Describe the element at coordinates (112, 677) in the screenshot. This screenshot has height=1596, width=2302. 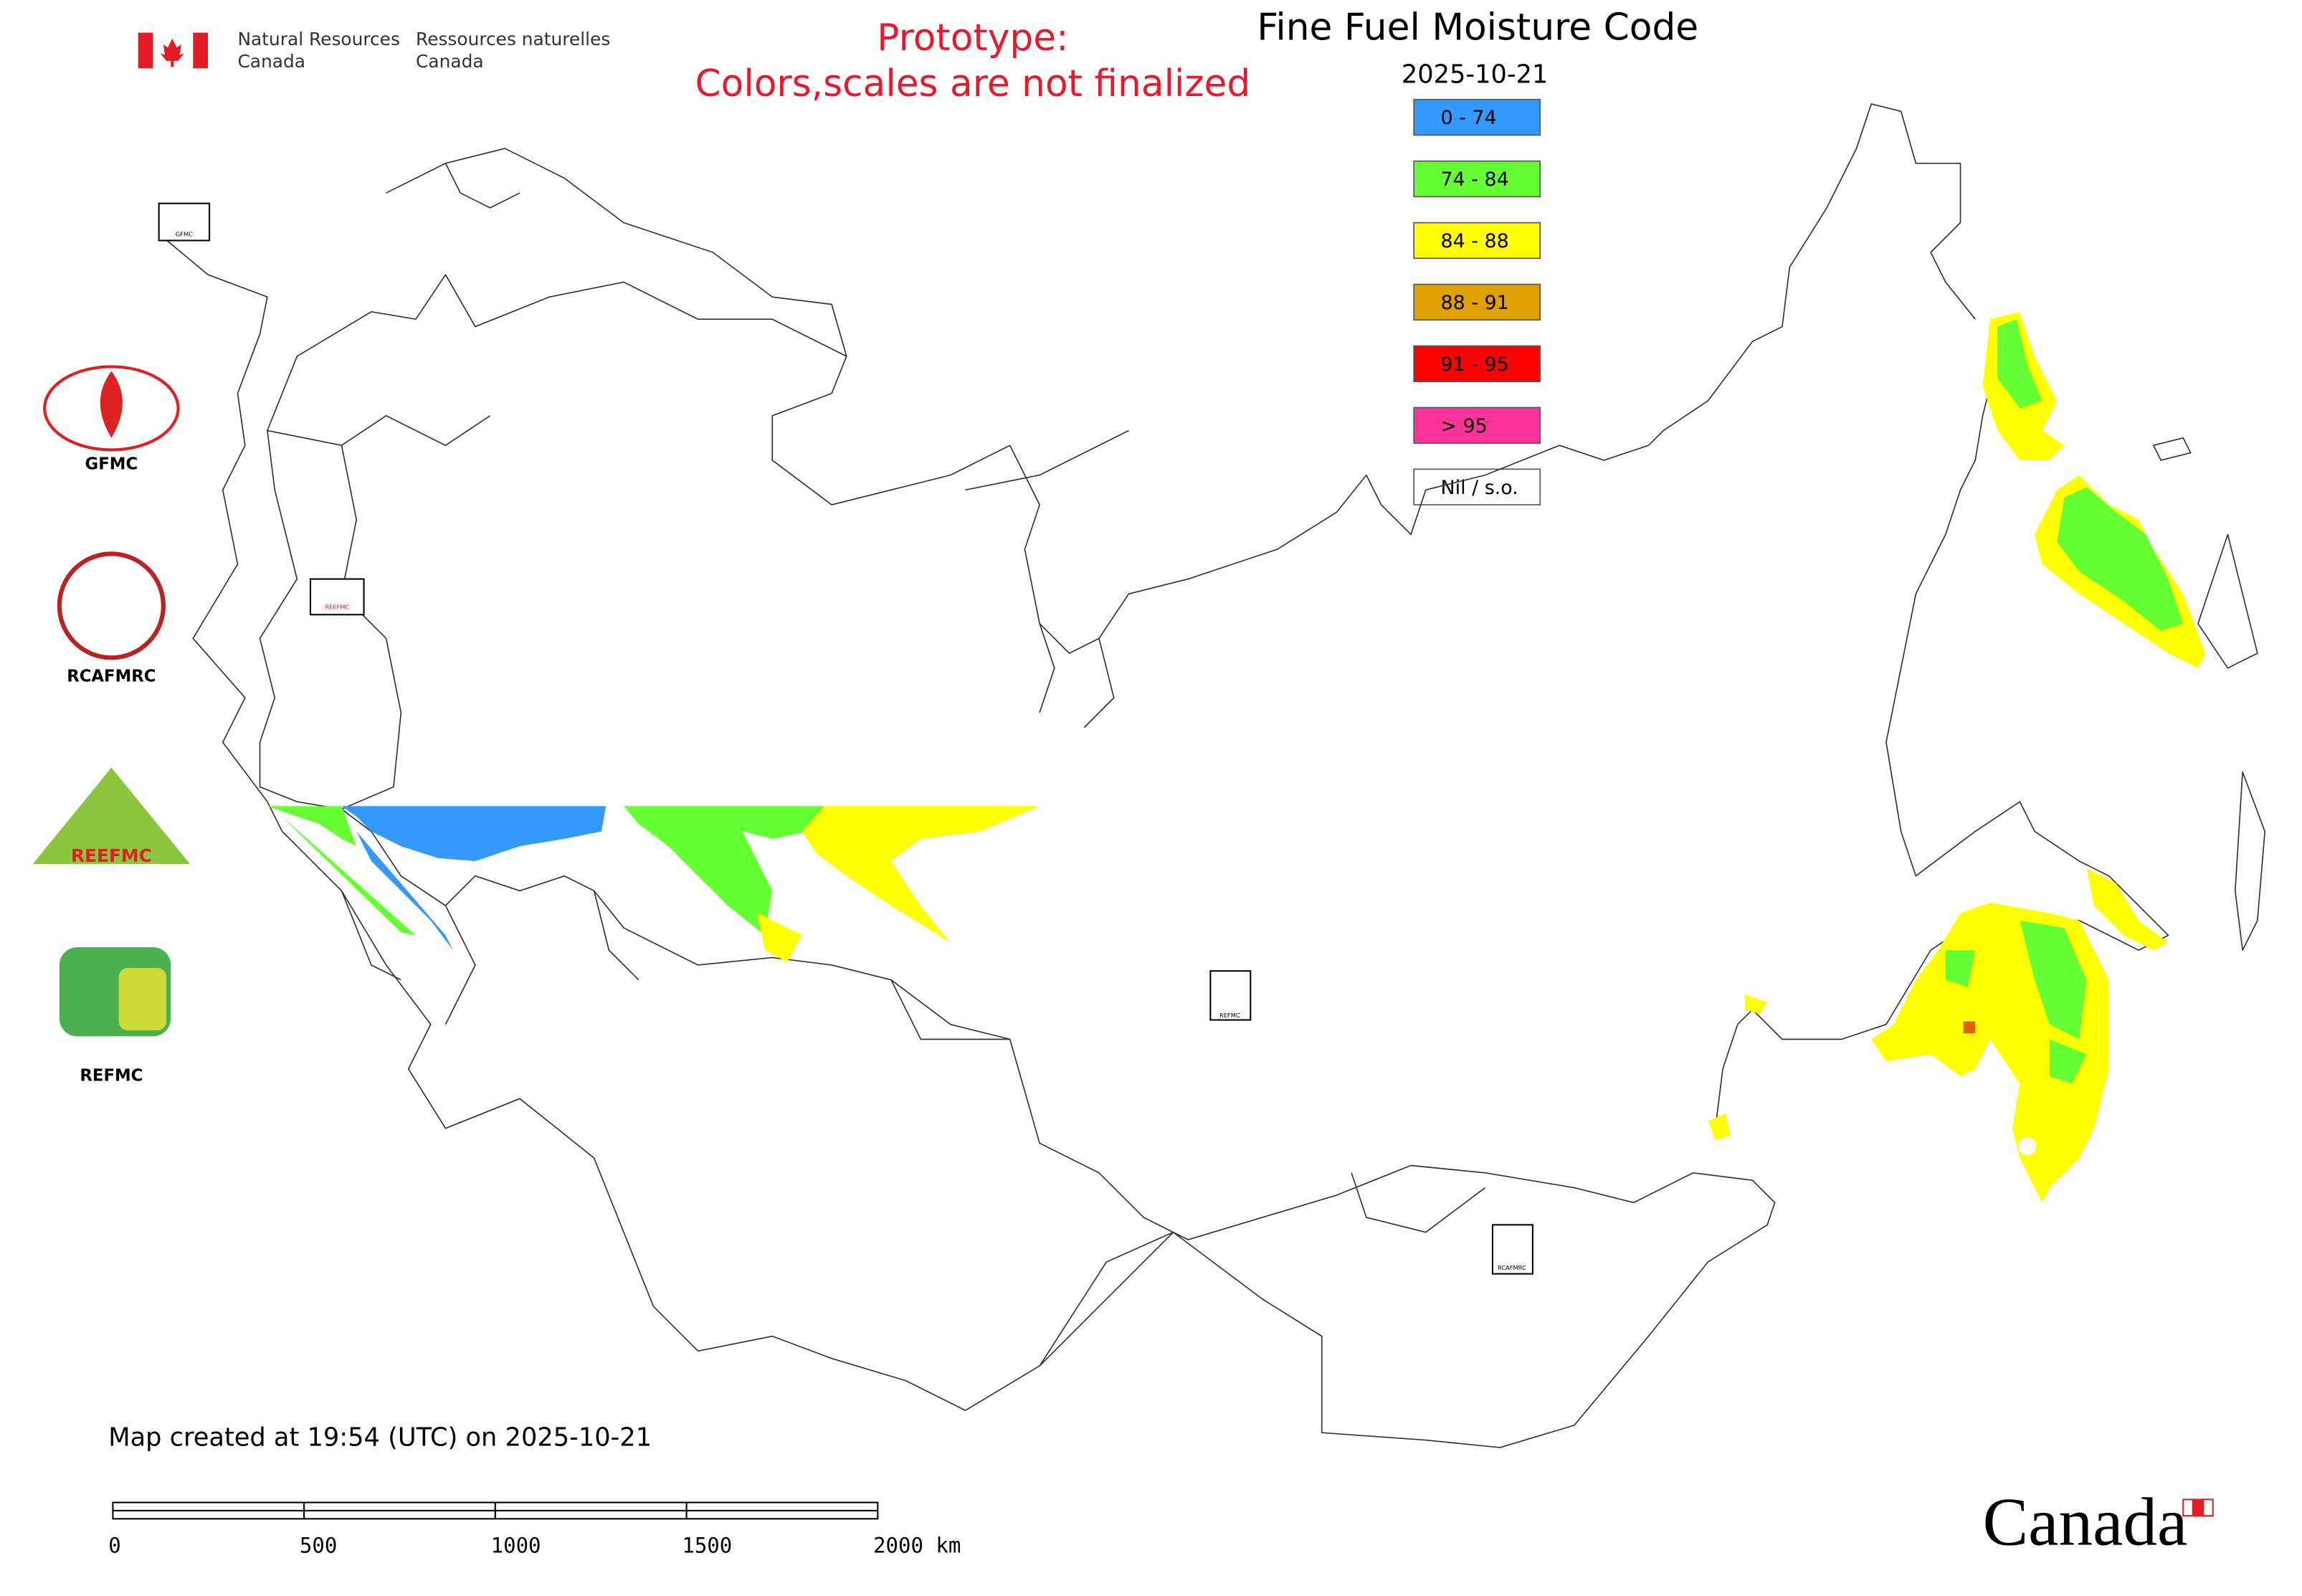
I see `logo-label: RCAFMRC` at that location.